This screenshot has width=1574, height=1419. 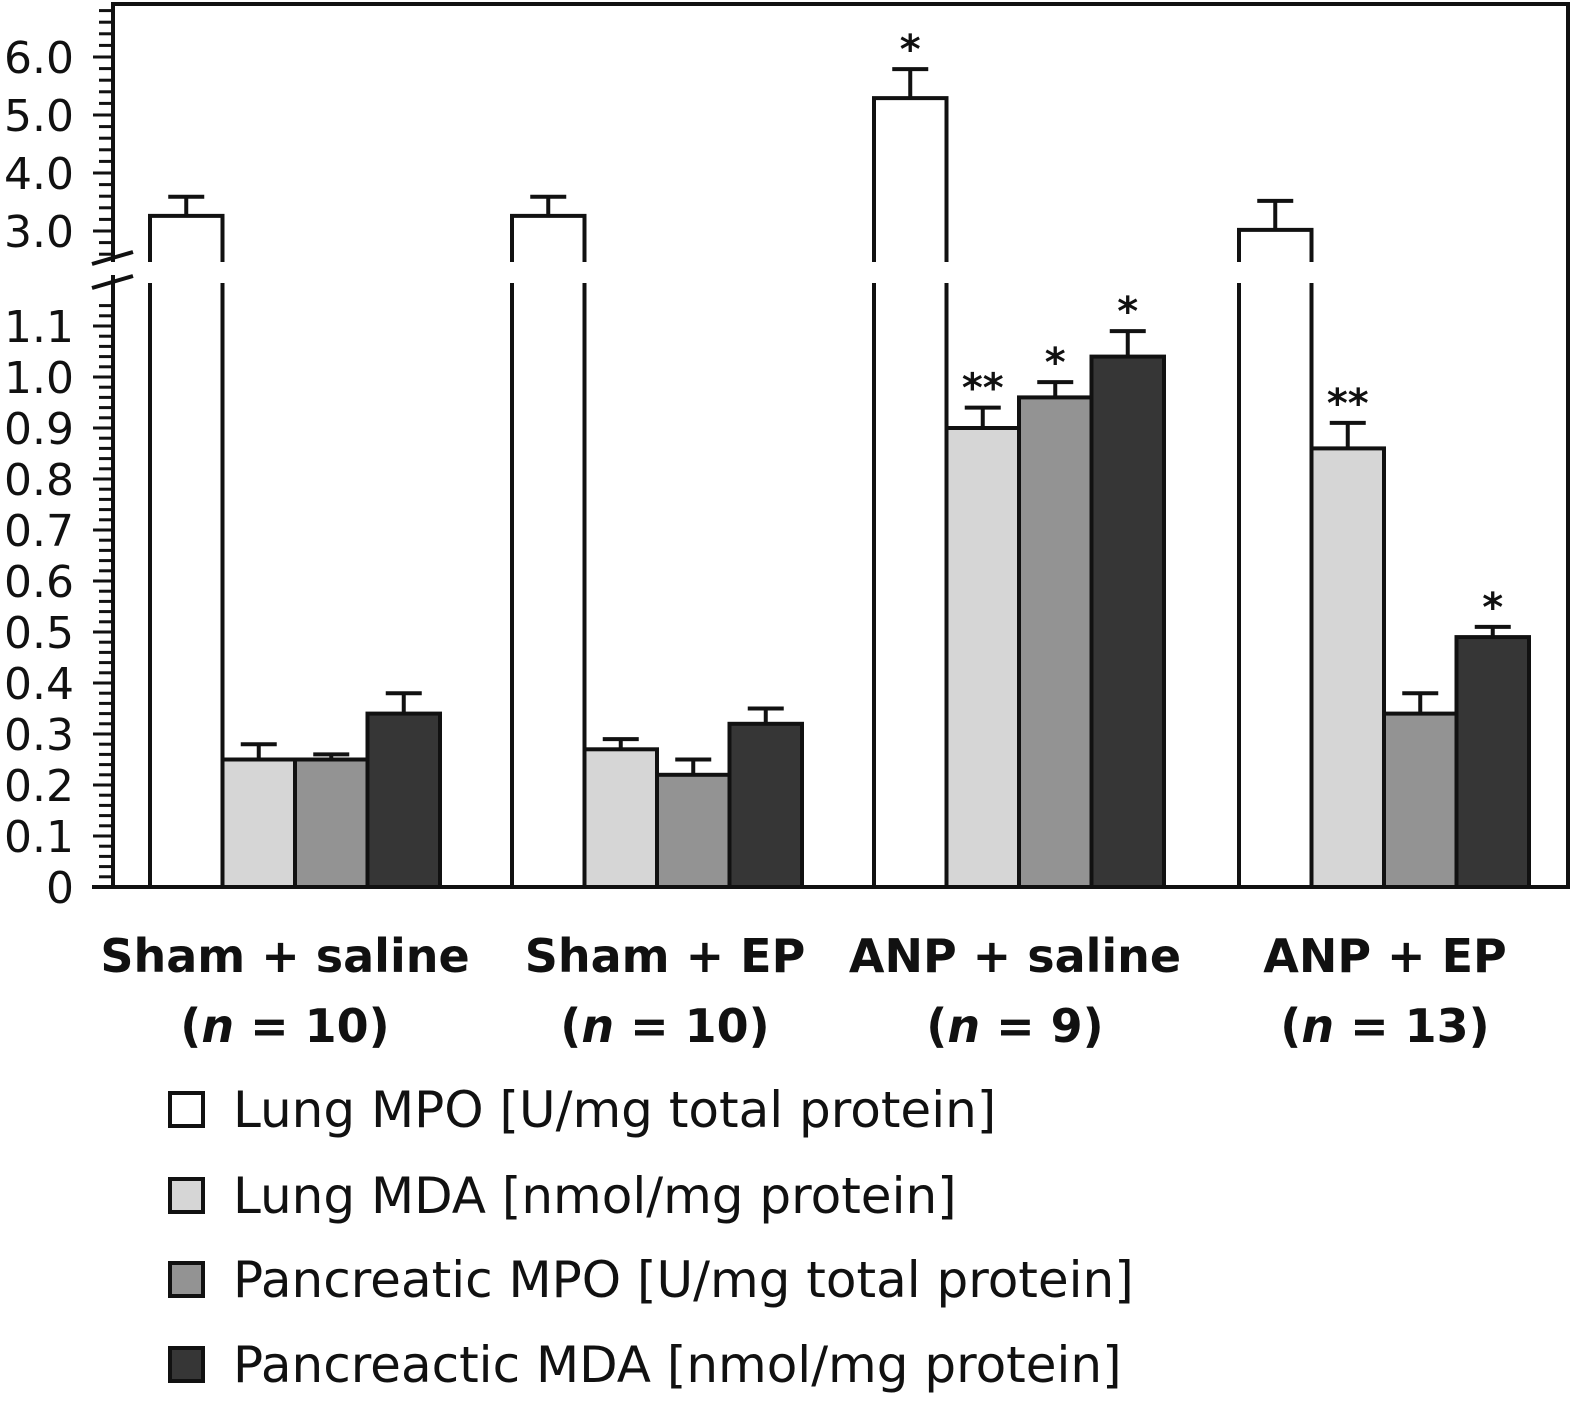 I want to click on x-tick-label: ANP + saline, so click(x=1015, y=956).